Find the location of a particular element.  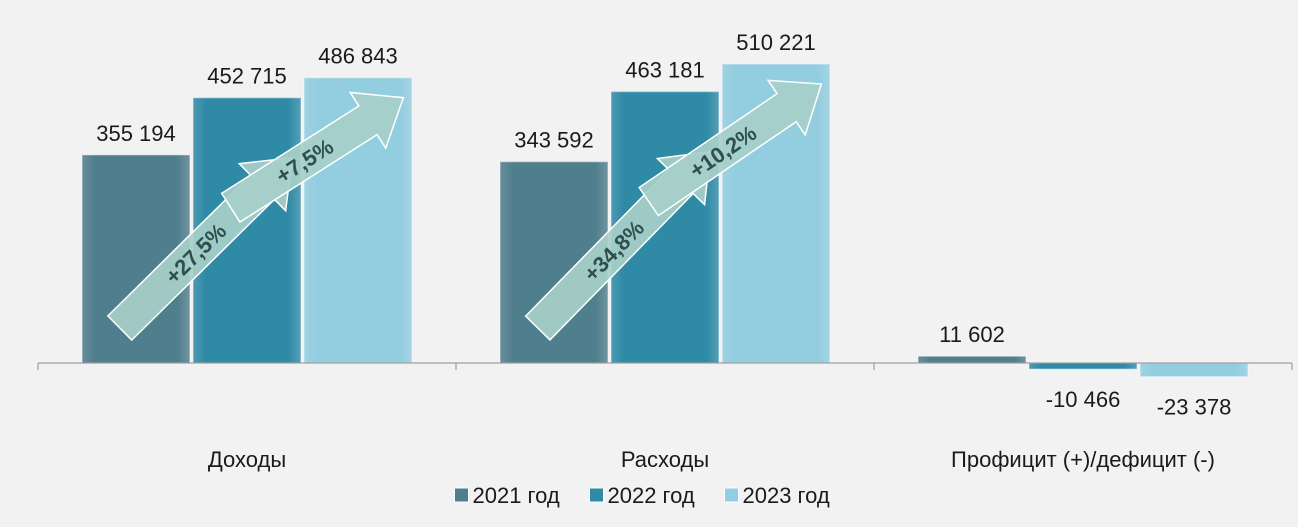

bar-профицит-дефицит-2022-год is located at coordinates (1083, 366).